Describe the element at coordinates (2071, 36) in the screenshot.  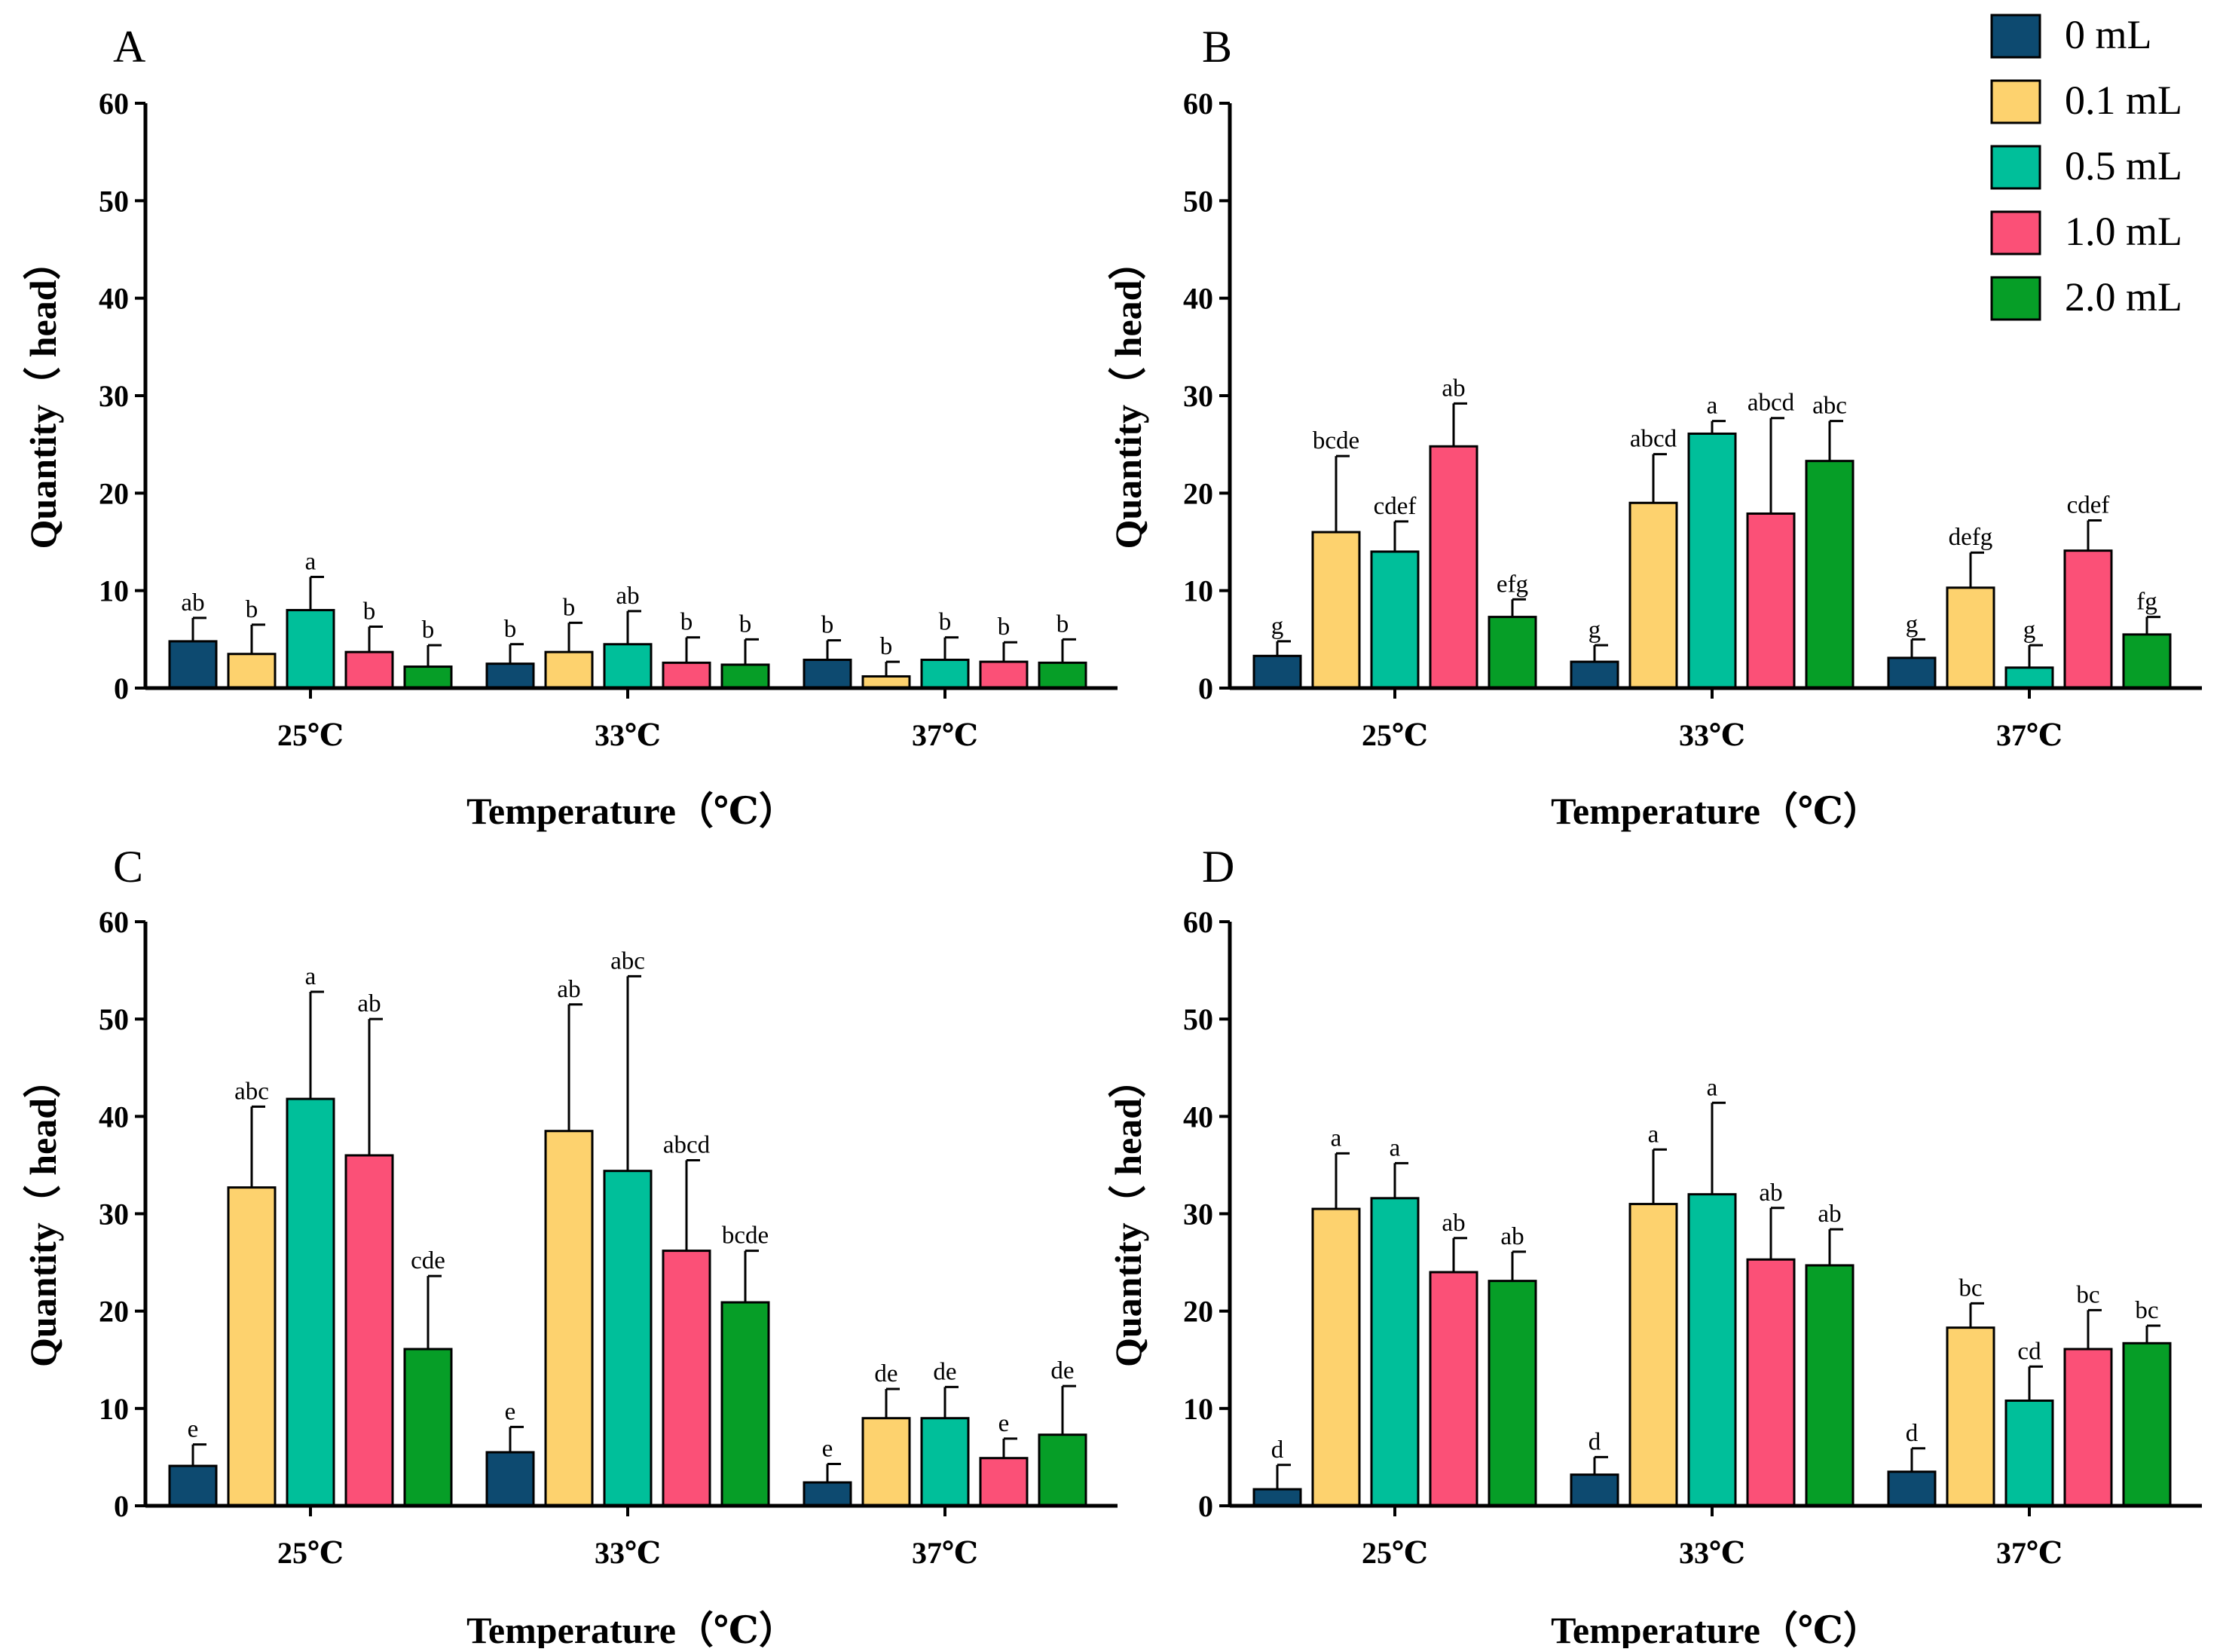
I see `legend-item: 0 mL` at that location.